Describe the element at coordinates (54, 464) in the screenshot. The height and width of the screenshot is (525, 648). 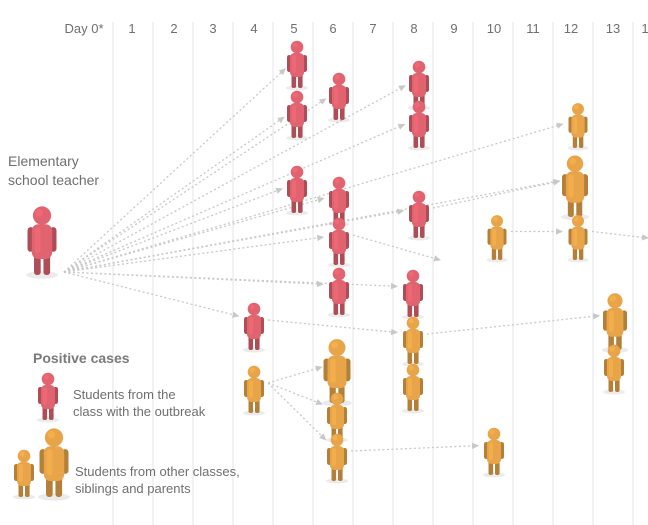
I see `legend-orange-figure-large` at that location.